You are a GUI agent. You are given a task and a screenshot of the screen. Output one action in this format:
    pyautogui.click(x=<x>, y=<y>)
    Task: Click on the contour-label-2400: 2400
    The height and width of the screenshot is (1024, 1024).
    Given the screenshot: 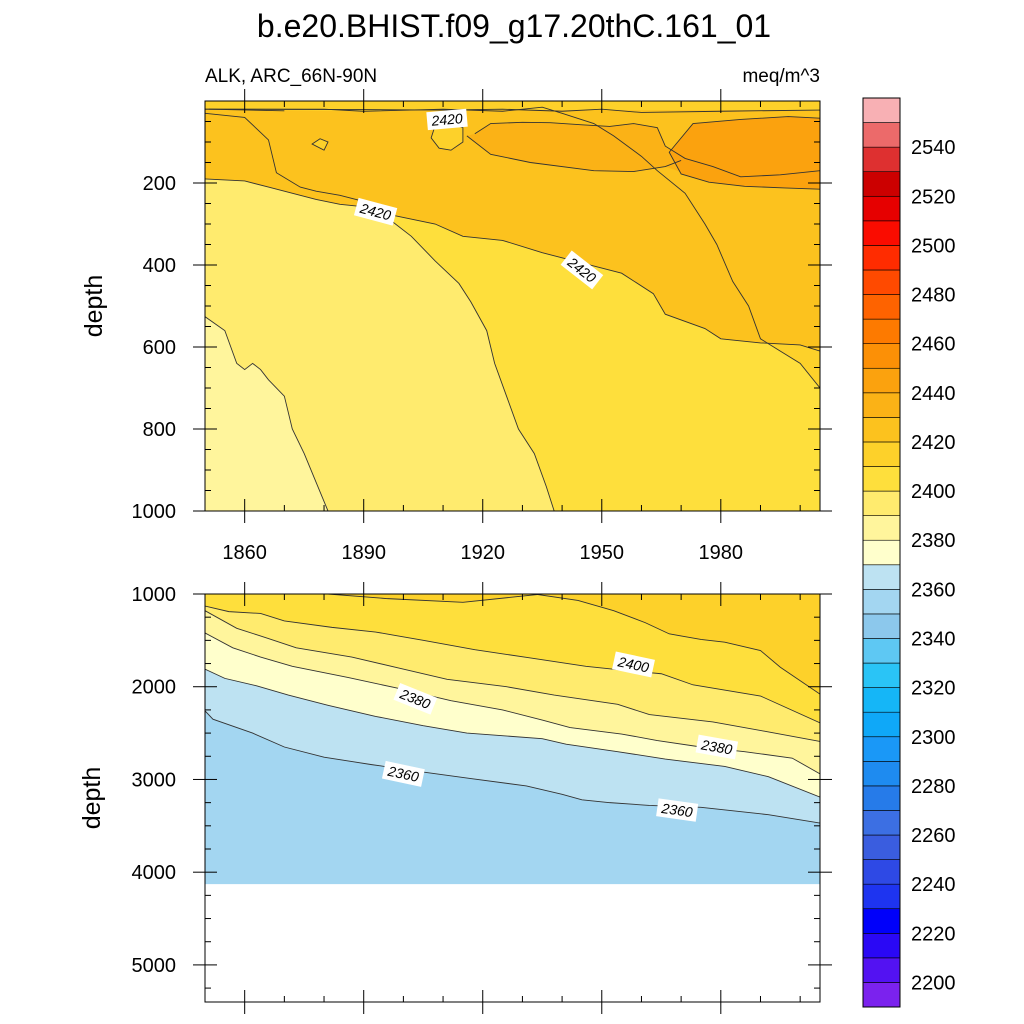 What is the action you would take?
    pyautogui.click(x=633, y=664)
    